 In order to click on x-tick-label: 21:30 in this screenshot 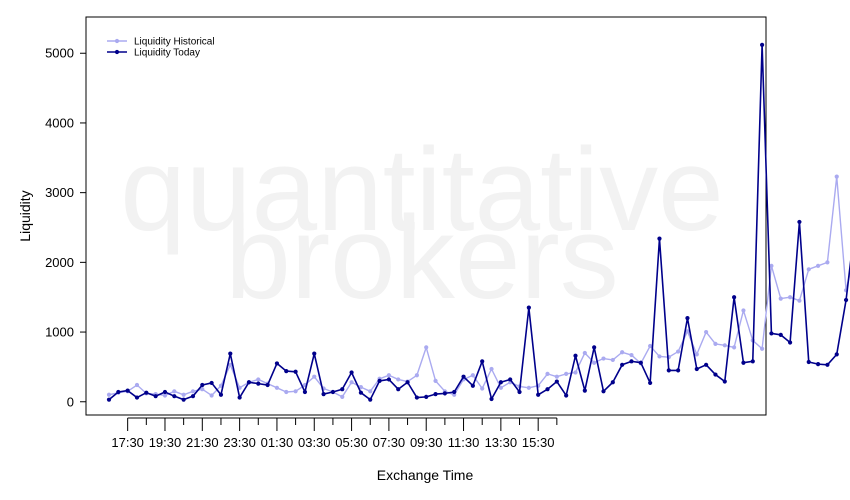, I will do `click(202, 442)`.